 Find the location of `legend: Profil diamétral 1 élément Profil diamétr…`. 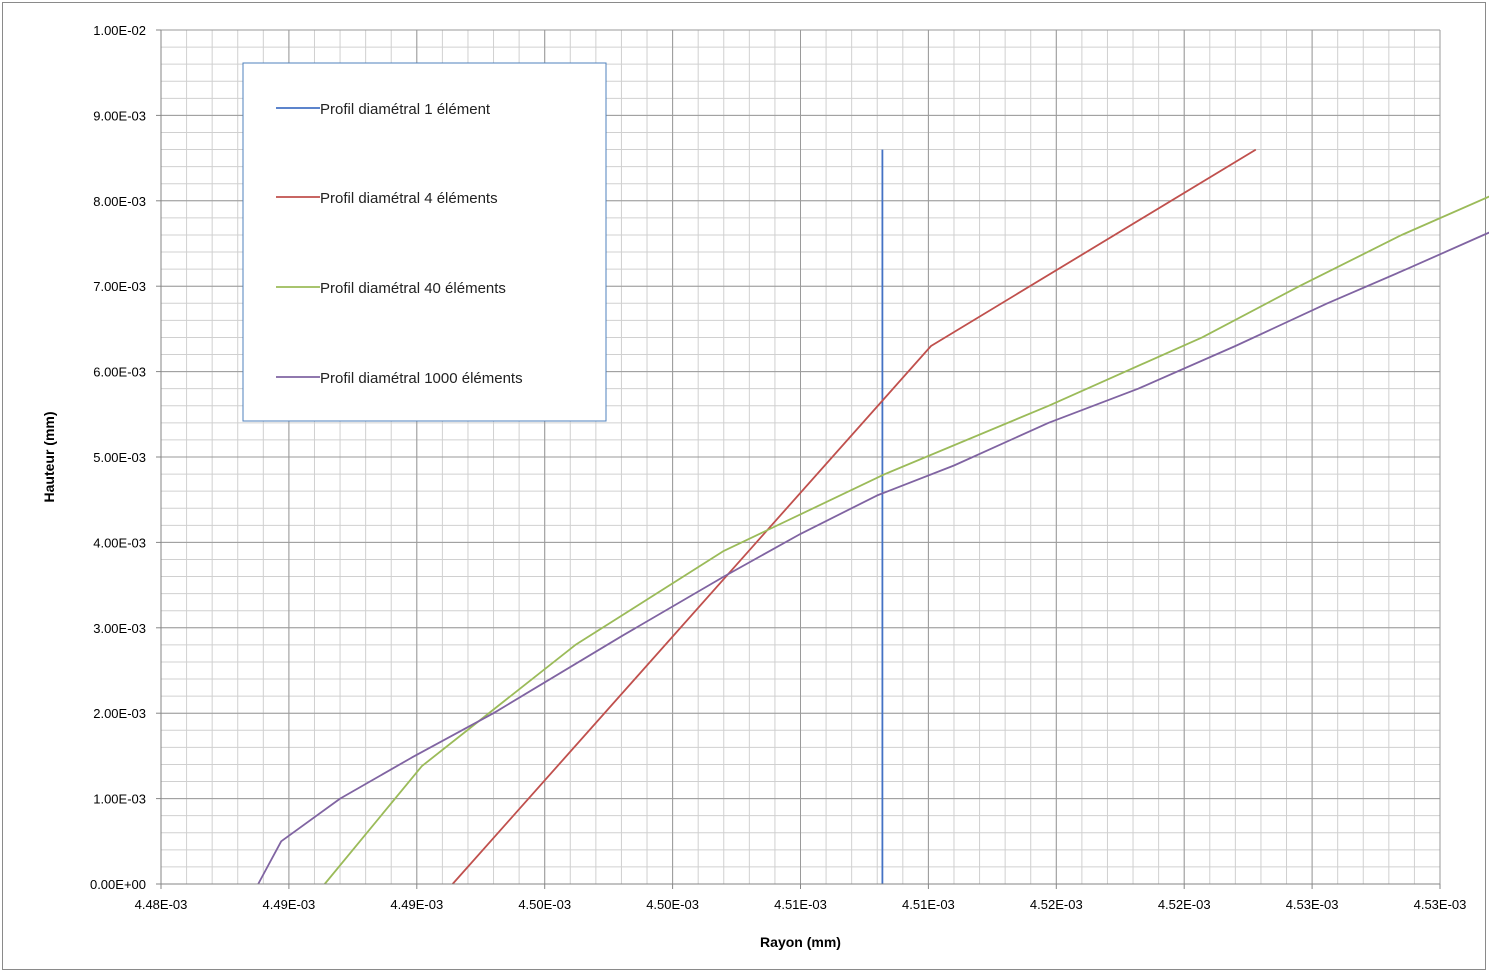

legend: Profil diamétral 1 élément Profil diamétr… is located at coordinates (424, 242).